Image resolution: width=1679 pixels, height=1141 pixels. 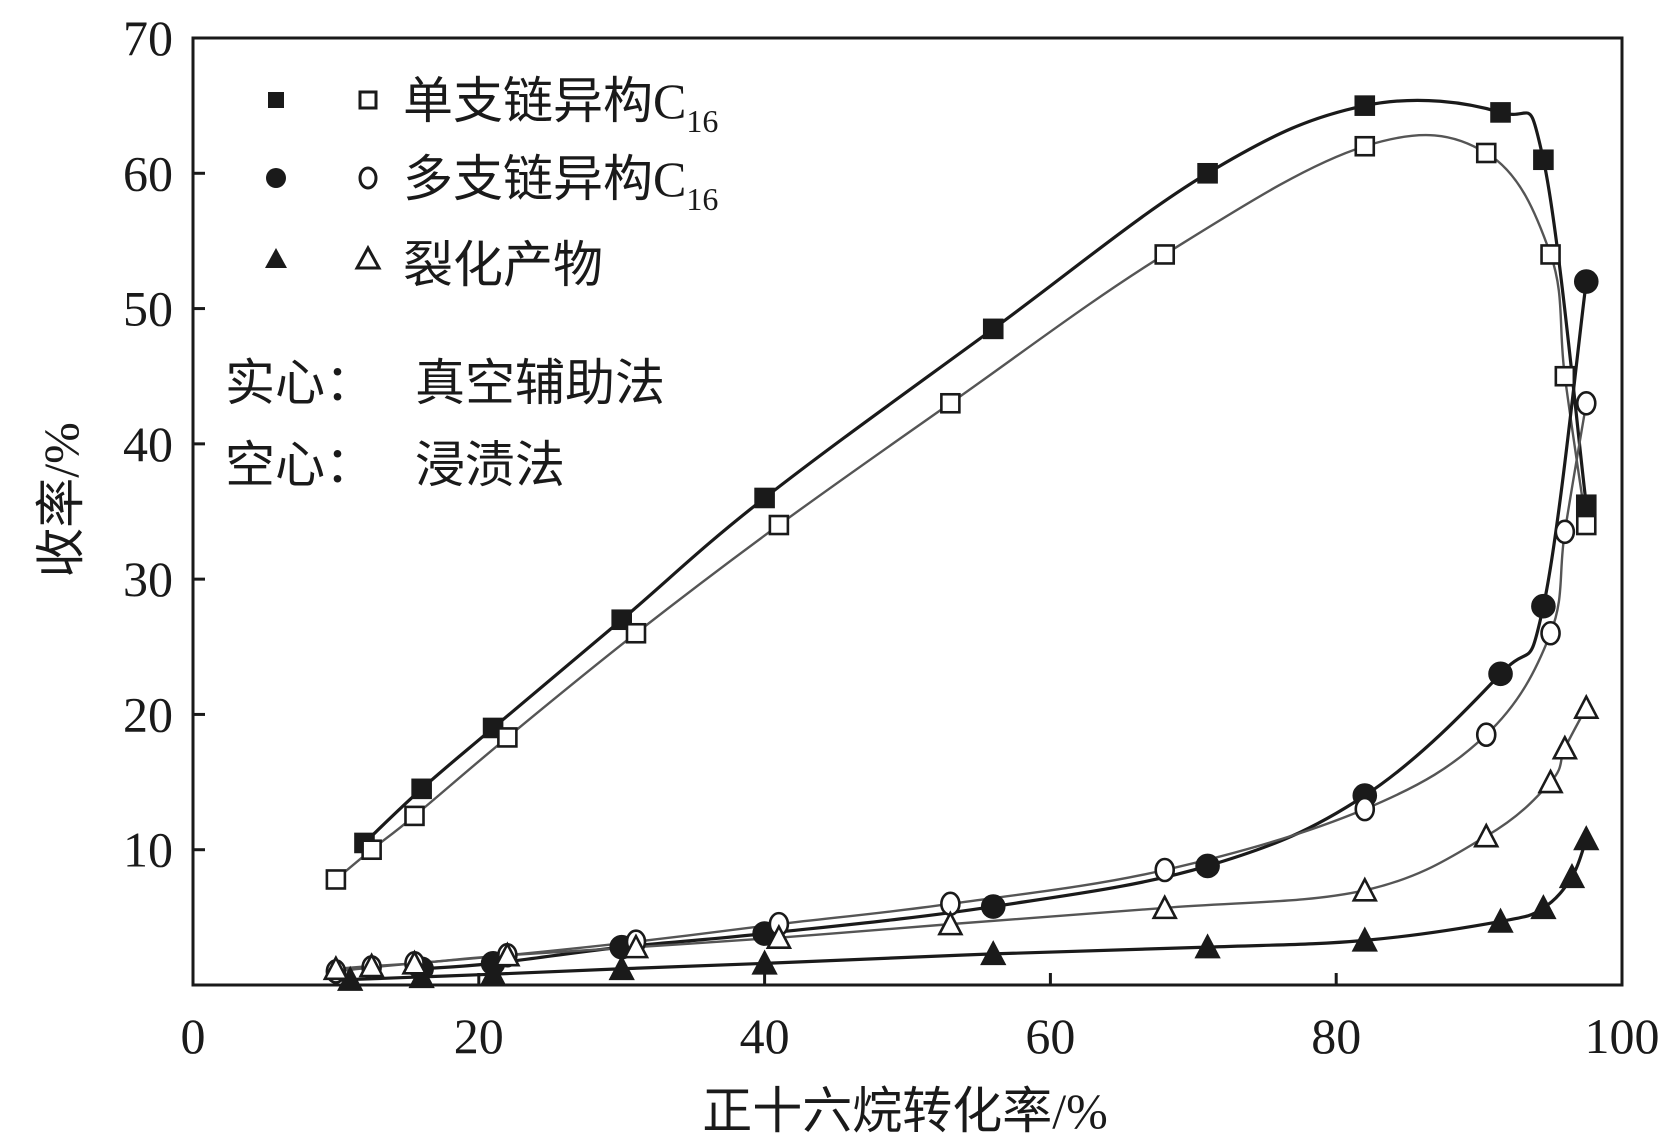 I want to click on y-tick-label: 70, so click(x=148, y=38).